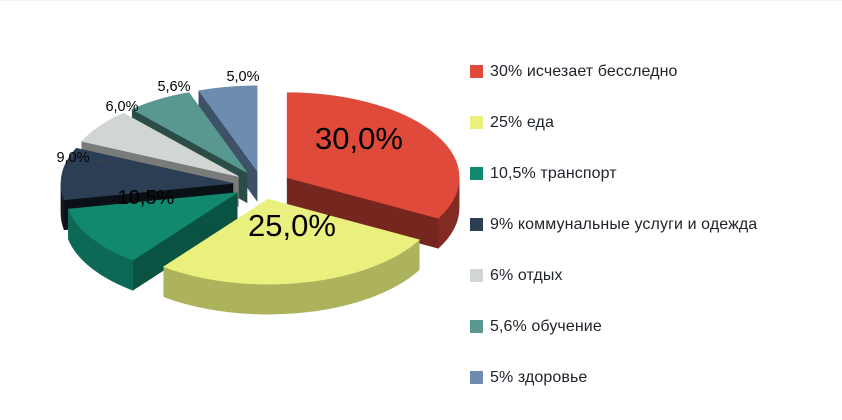  What do you see at coordinates (72, 158) in the screenshot?
I see `data-label-utilities-clothes: 9,0%` at bounding box center [72, 158].